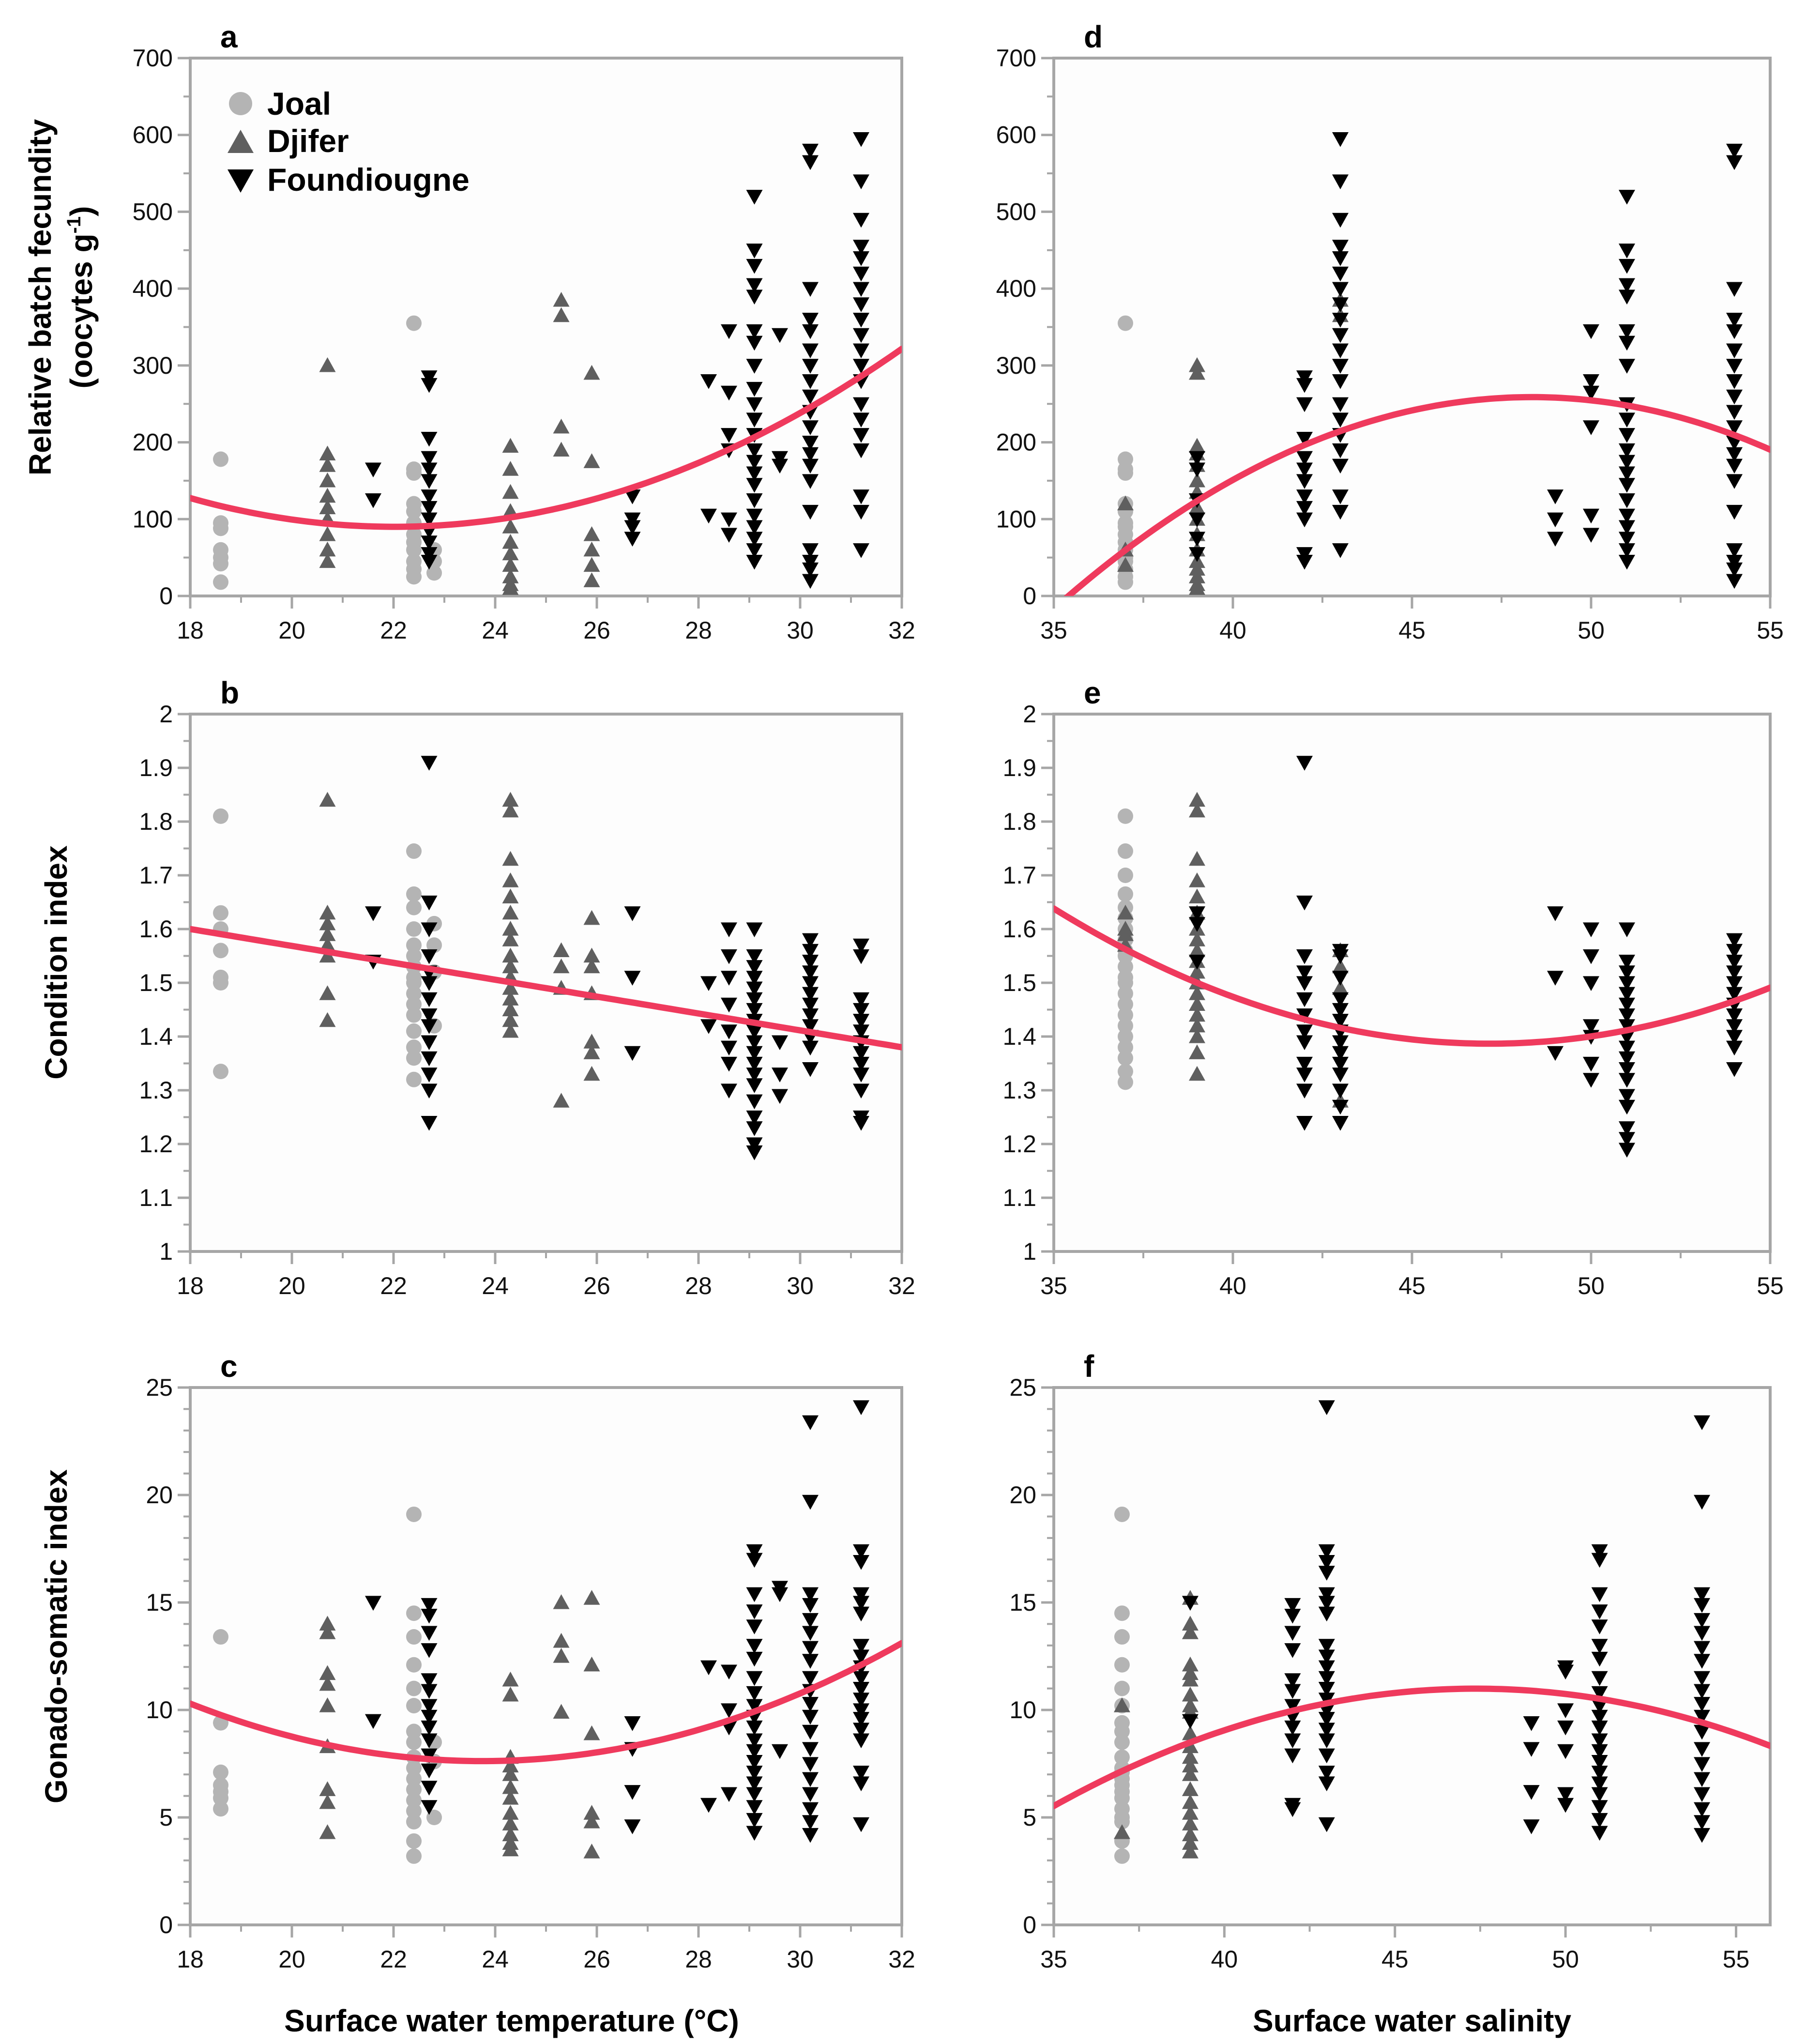 Image resolution: width=1806 pixels, height=2044 pixels. I want to click on ytick-label: 1.4, so click(1019, 1036).